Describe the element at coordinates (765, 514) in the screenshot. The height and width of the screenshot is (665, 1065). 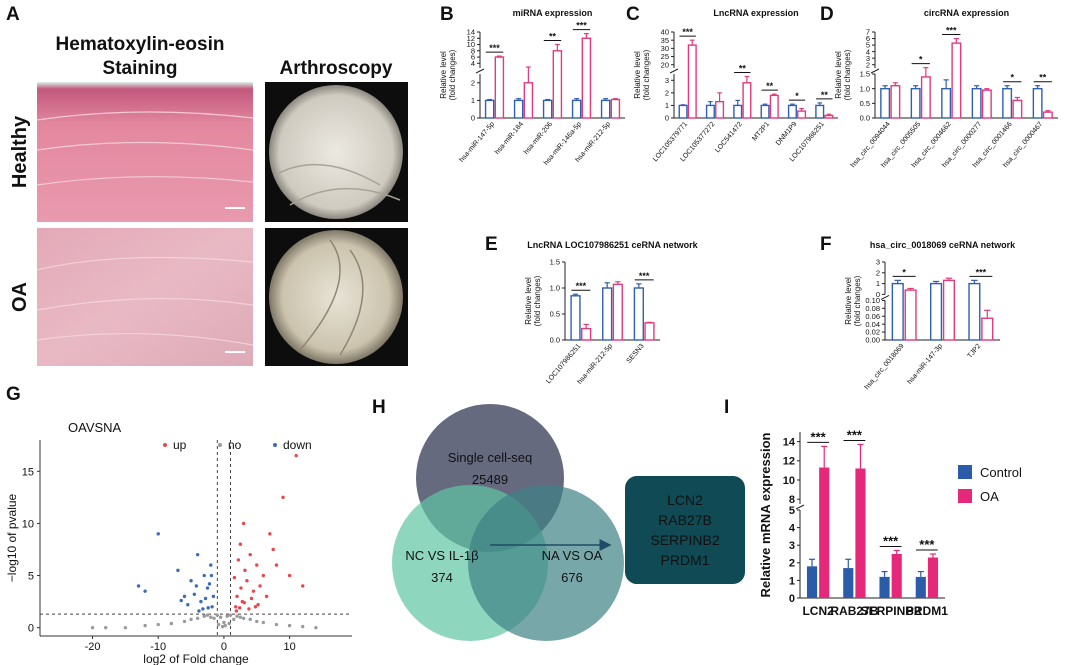
I see `y-axis-label: Relative mRNA expression` at that location.